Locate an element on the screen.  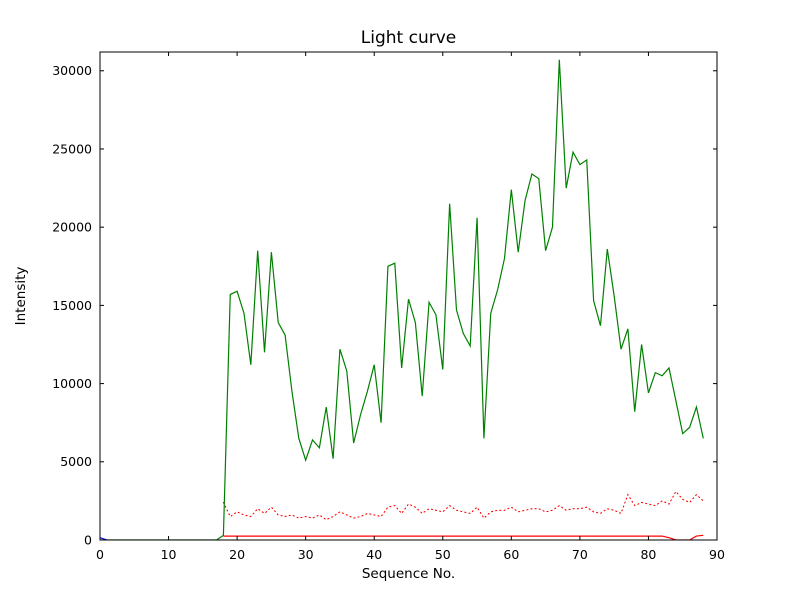
x-tick-label: 0 is located at coordinates (100, 554).